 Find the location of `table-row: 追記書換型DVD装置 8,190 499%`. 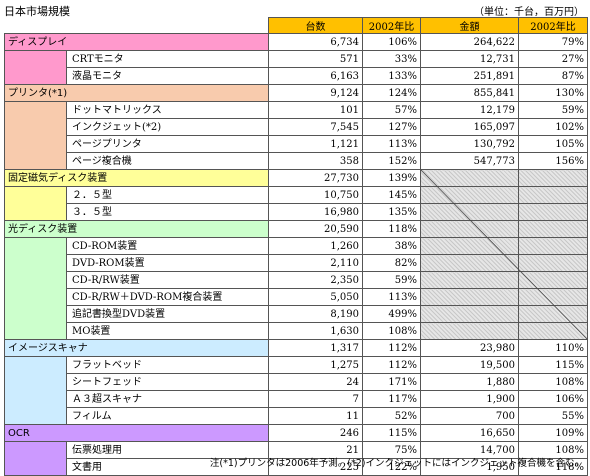

table-row: 追記書換型DVD装置 8,190 499% is located at coordinates (296, 314).